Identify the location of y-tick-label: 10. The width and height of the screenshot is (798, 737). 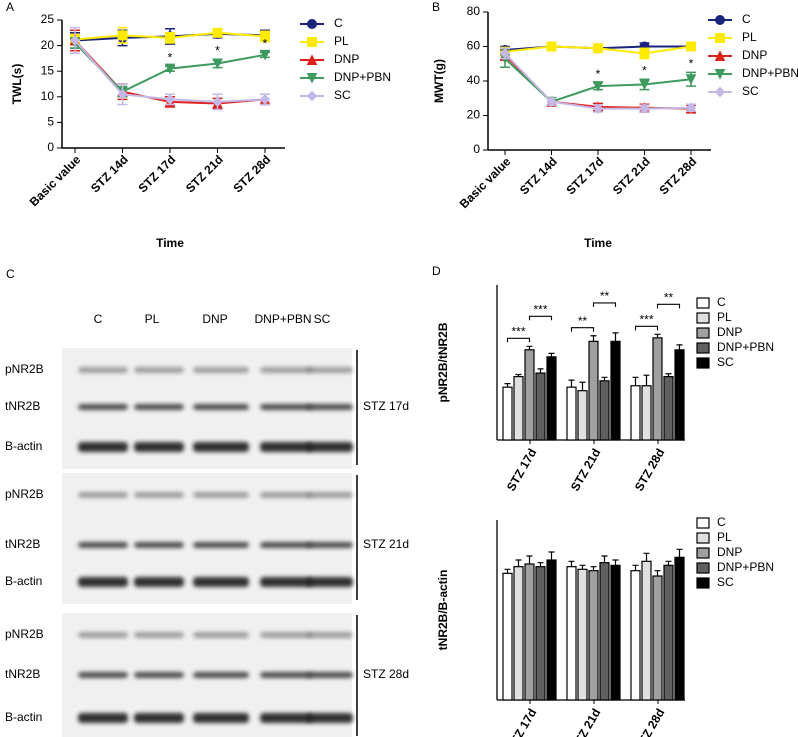
(48, 96).